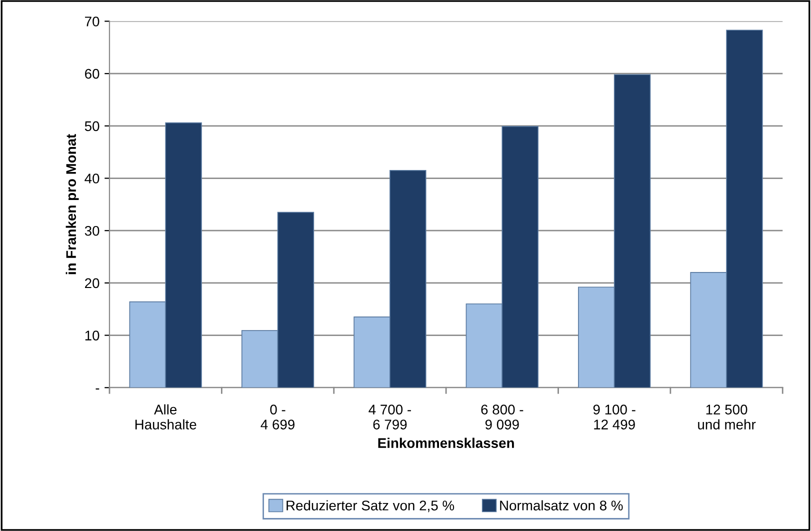  Describe the element at coordinates (389, 417) in the screenshot. I see `x-tick-label: 4 700 - 6 799` at that location.